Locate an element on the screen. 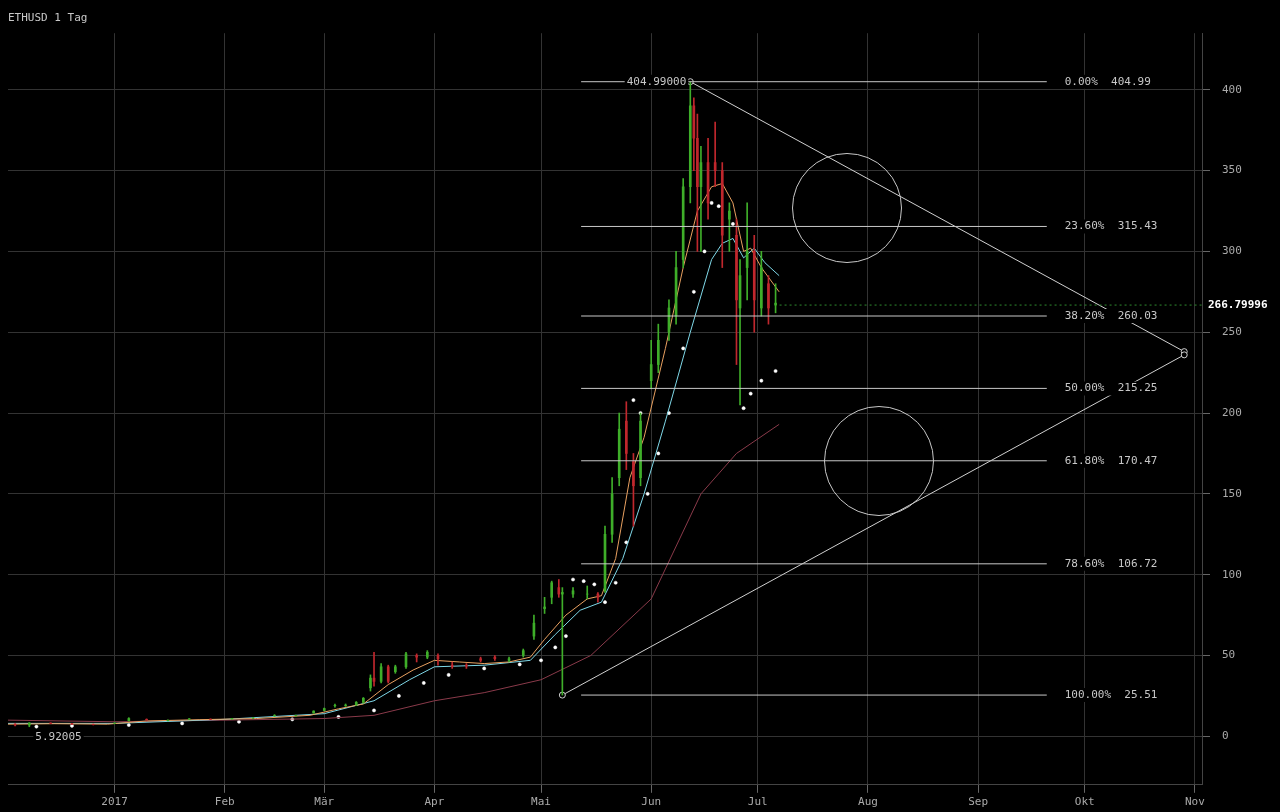 The width and height of the screenshot is (1280, 812). x-tick-label: Jul is located at coordinates (757, 802).